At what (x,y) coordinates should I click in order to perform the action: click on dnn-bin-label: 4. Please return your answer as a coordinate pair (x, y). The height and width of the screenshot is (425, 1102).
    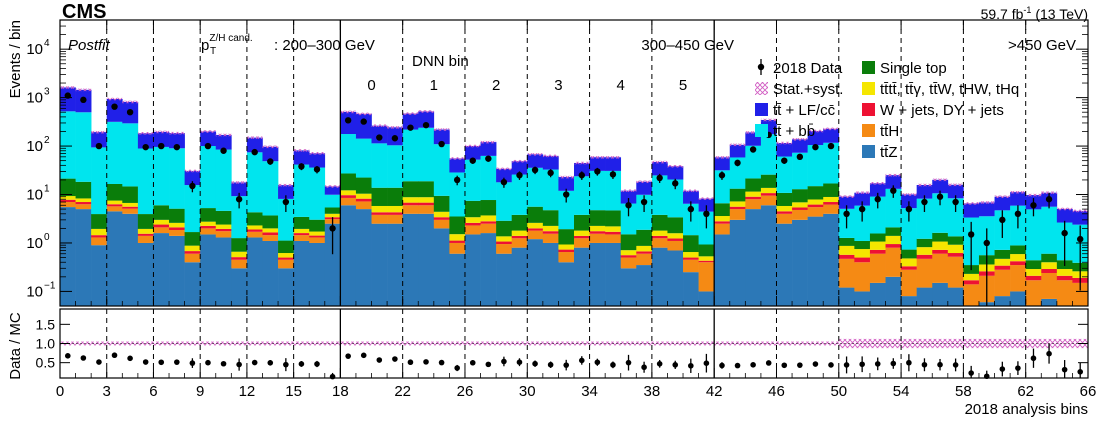
    Looking at the image, I should click on (621, 85).